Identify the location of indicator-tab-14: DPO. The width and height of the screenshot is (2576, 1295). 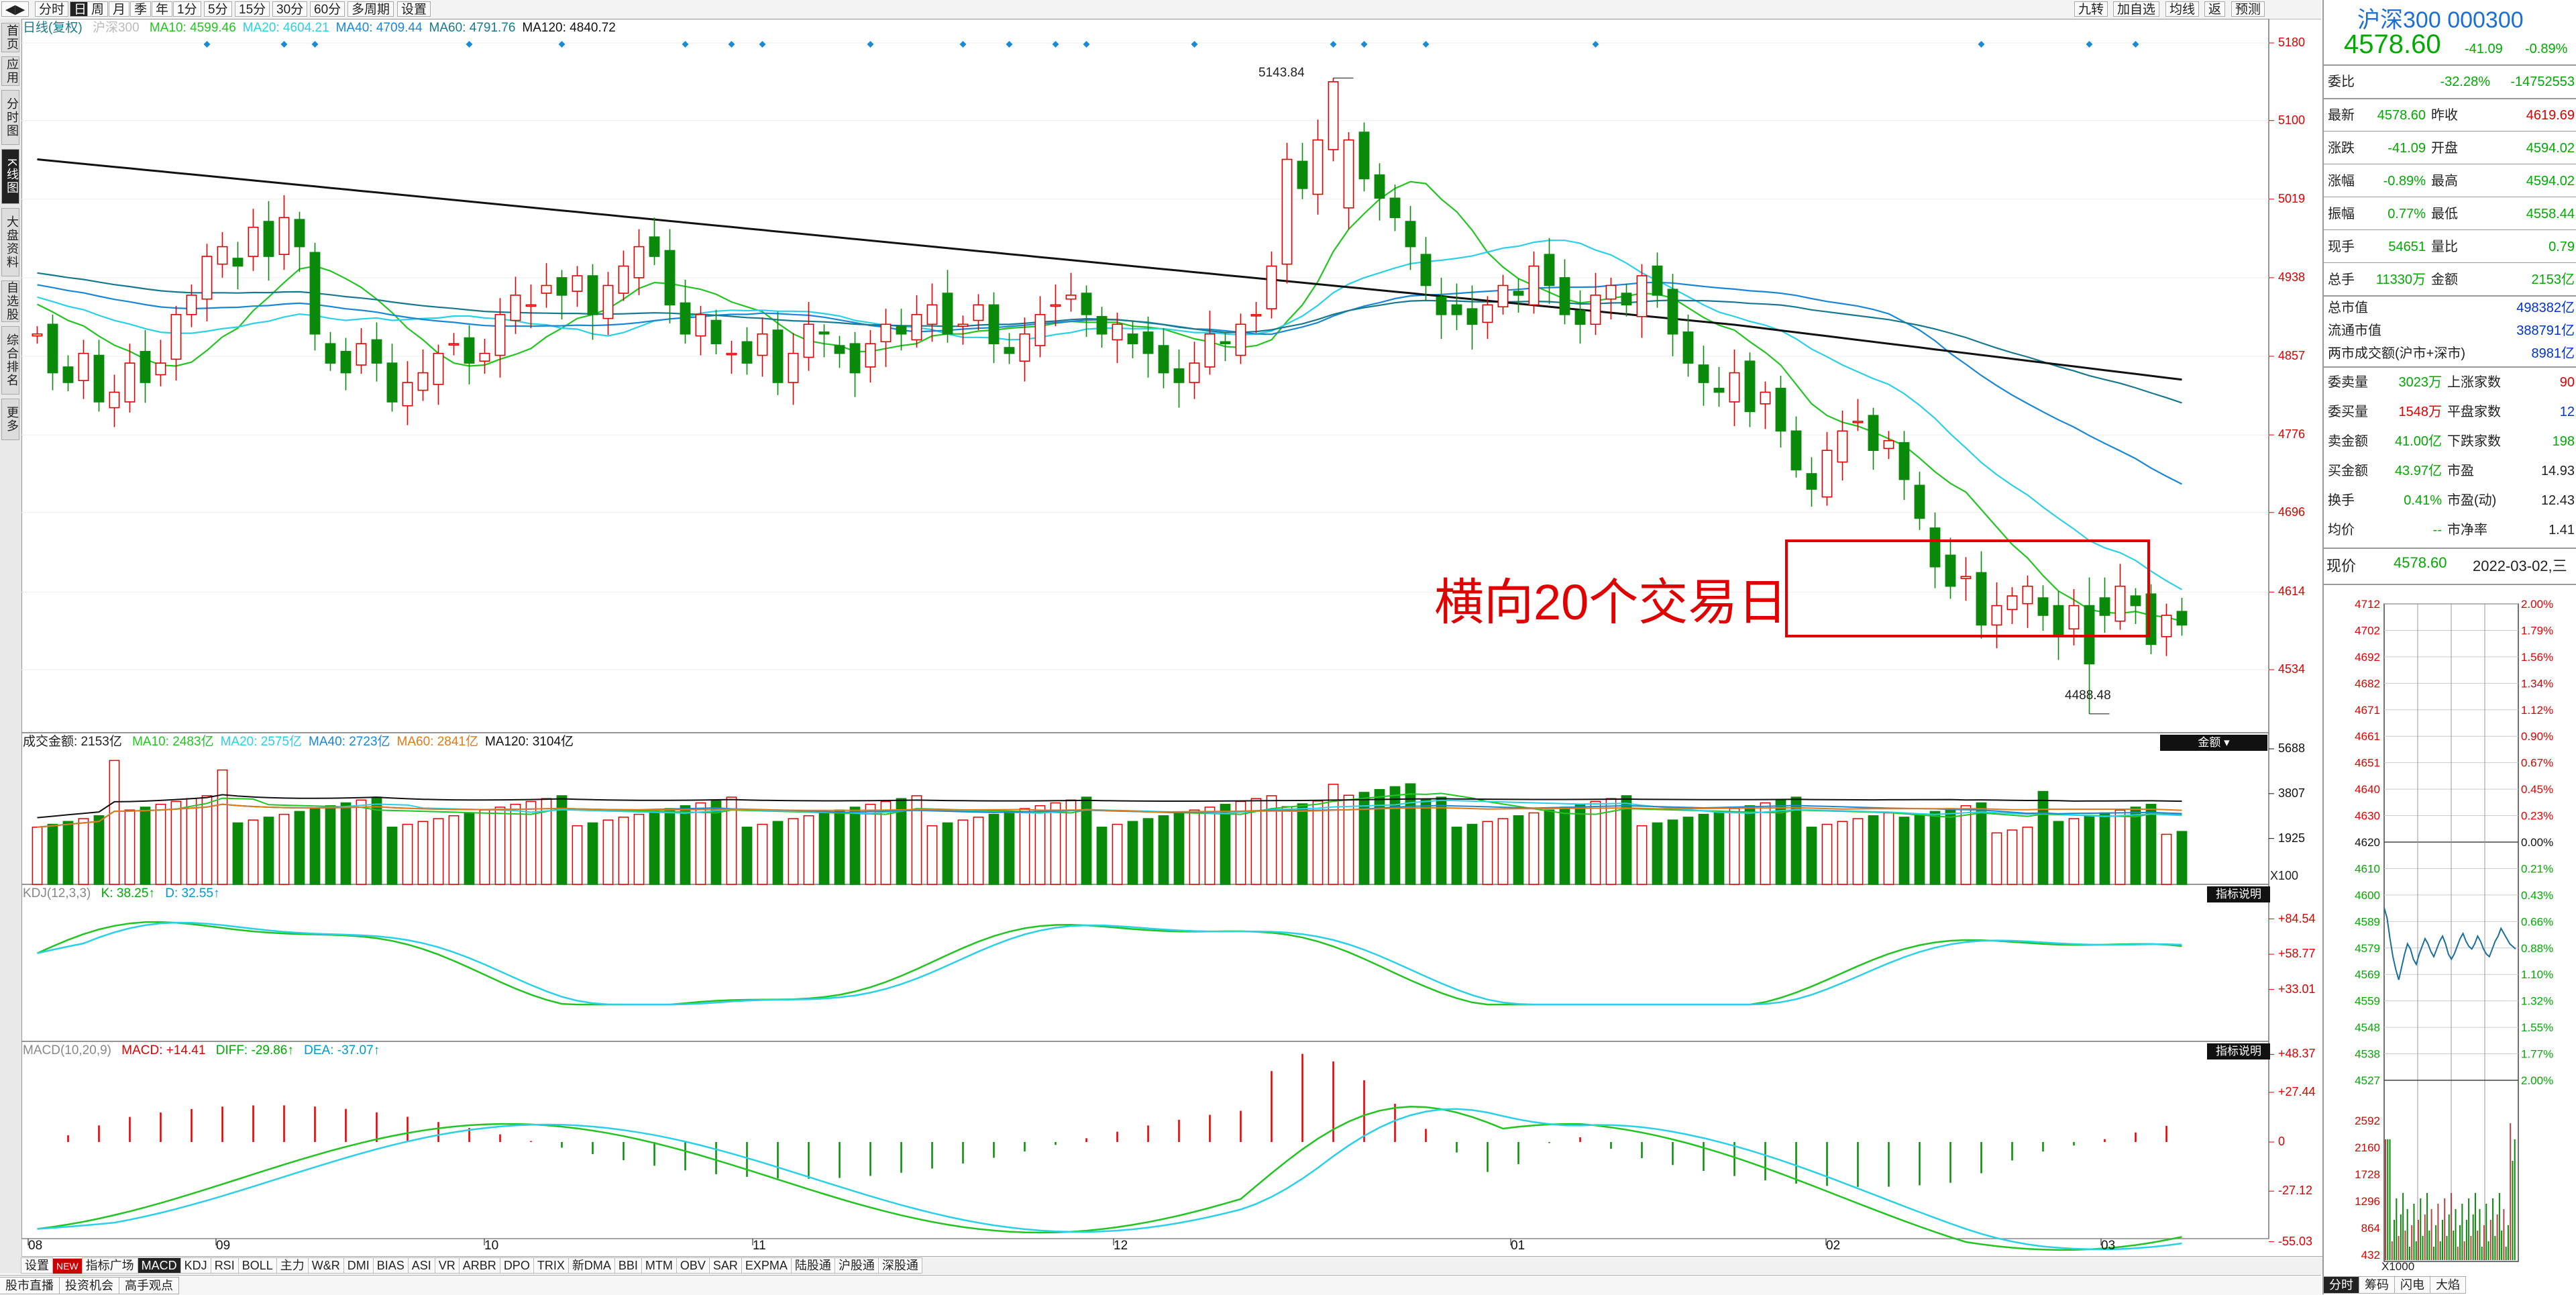
(516, 1265).